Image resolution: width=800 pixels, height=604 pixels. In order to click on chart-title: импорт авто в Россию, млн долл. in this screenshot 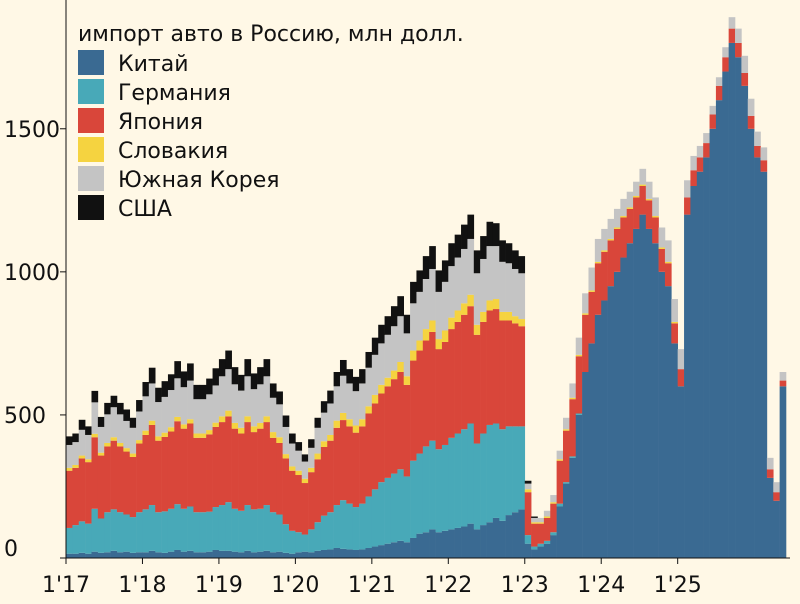, I will do `click(271, 34)`.